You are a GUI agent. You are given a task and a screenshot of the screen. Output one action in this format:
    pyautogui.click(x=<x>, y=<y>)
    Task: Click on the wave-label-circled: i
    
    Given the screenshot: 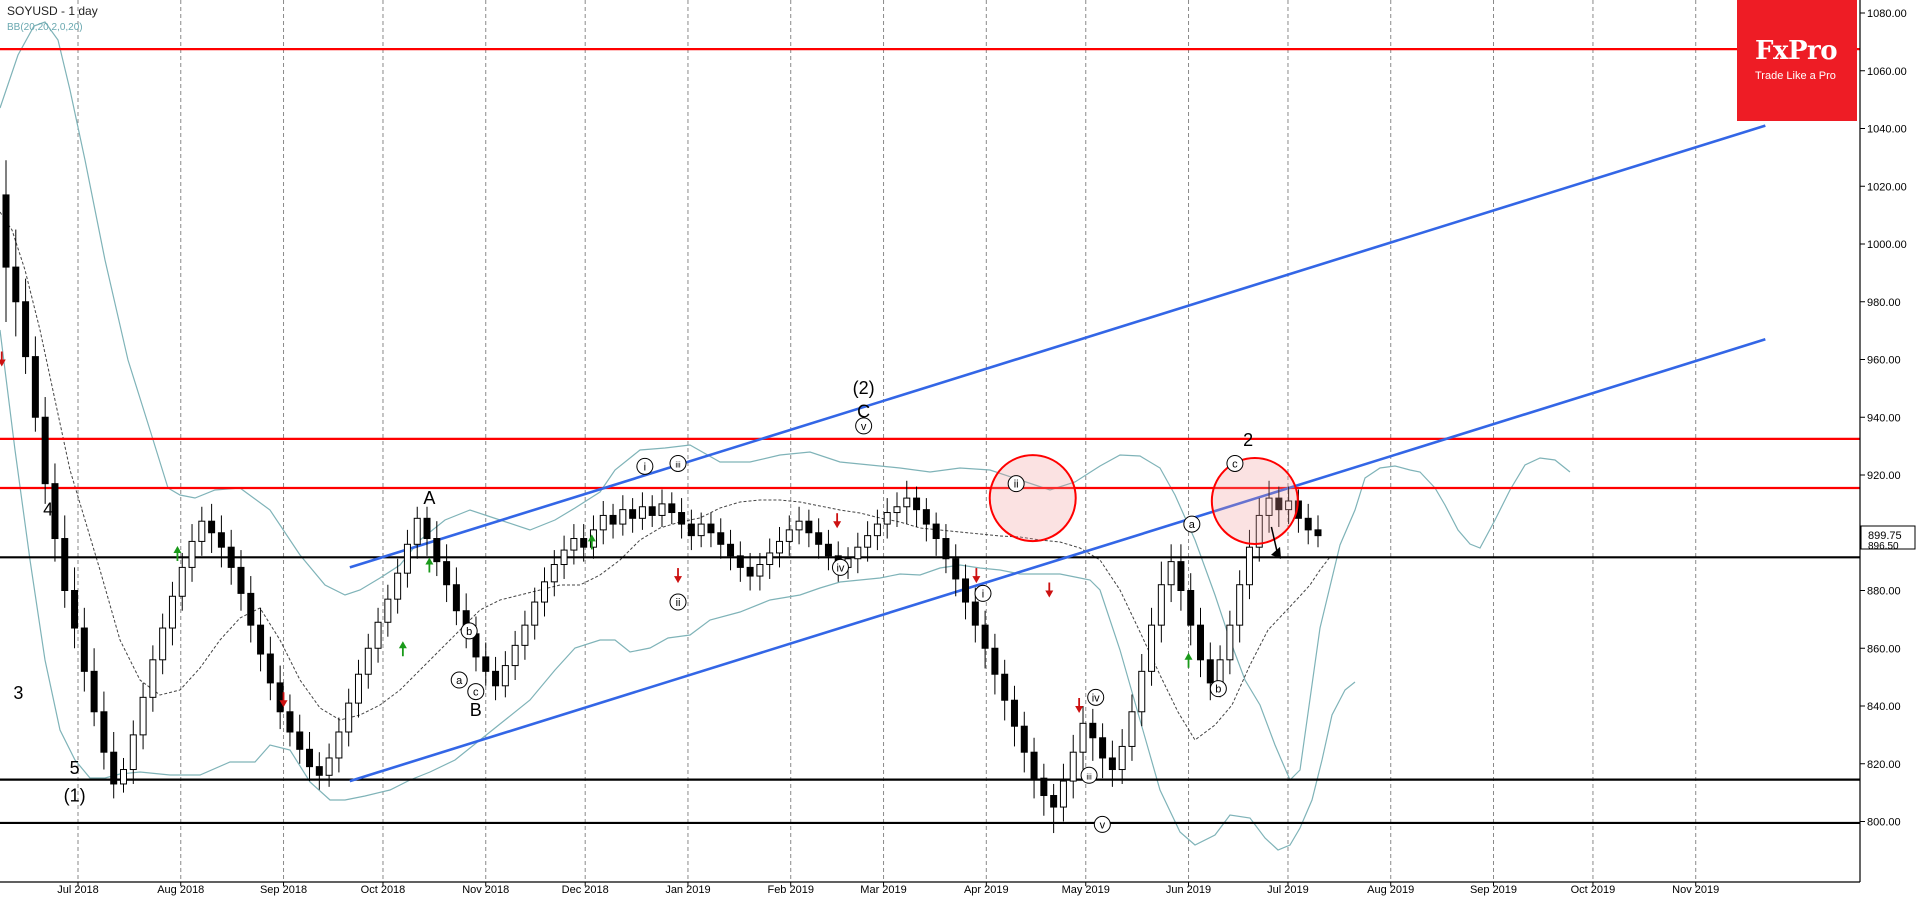 What is the action you would take?
    pyautogui.click(x=645, y=466)
    